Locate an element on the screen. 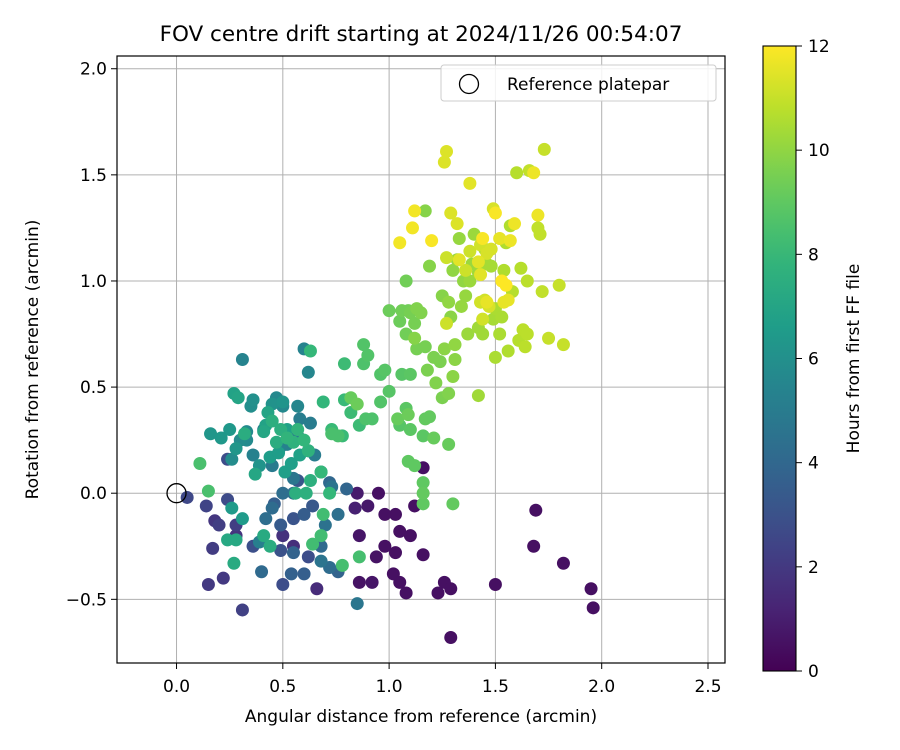 The image size is (900, 750). y-tick-label: −0.5 is located at coordinates (86, 600).